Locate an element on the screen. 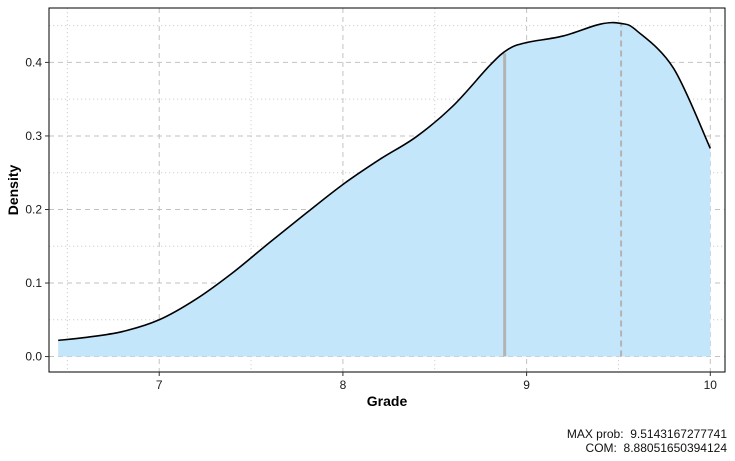 Image resolution: width=735 pixels, height=461 pixels. y-axis-label: Density is located at coordinates (13, 190).